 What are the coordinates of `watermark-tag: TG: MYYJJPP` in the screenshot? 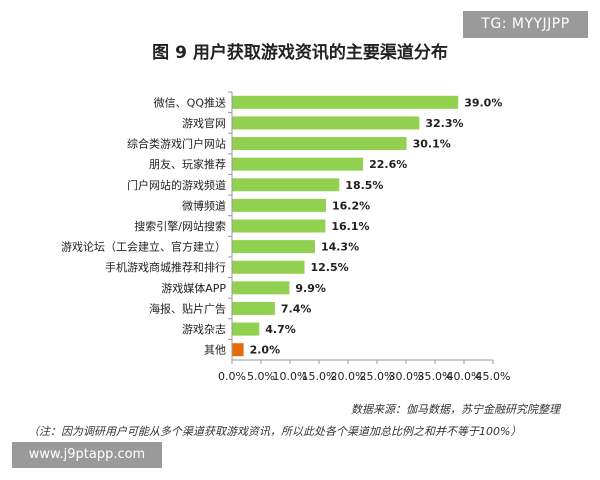 It's located at (525, 24).